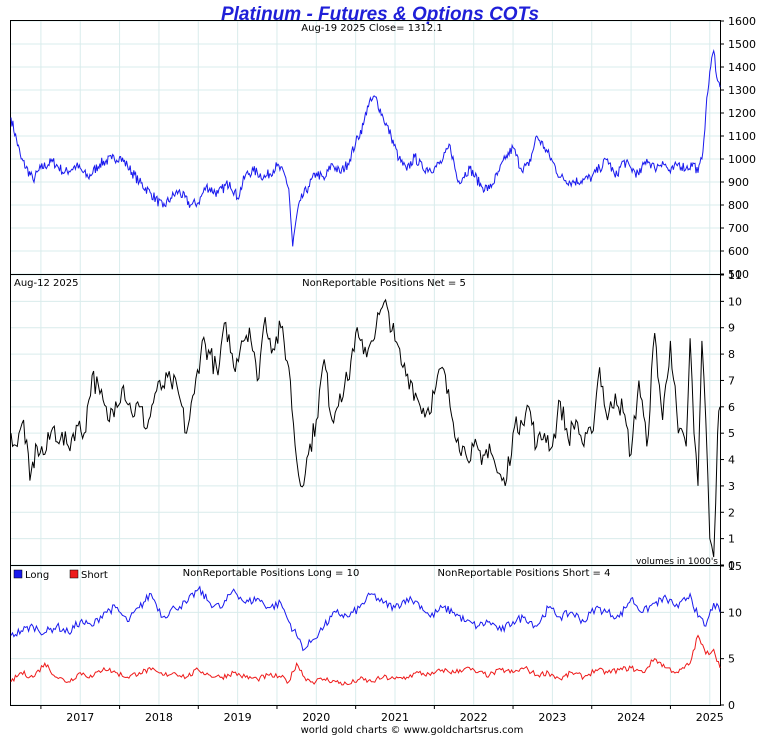  What do you see at coordinates (738, 205) in the screenshot?
I see `price-ytick-label: 800` at bounding box center [738, 205].